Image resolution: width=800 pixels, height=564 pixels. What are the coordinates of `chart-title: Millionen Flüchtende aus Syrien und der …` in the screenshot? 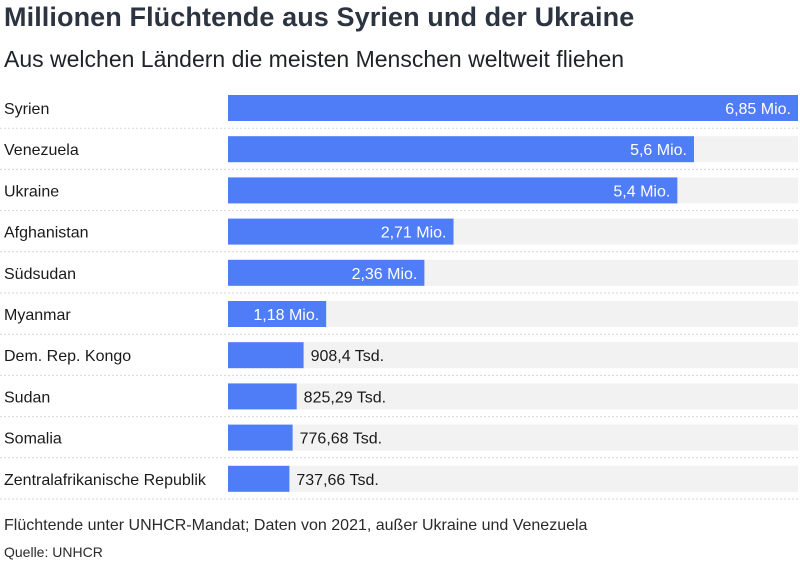 It's located at (319, 17).